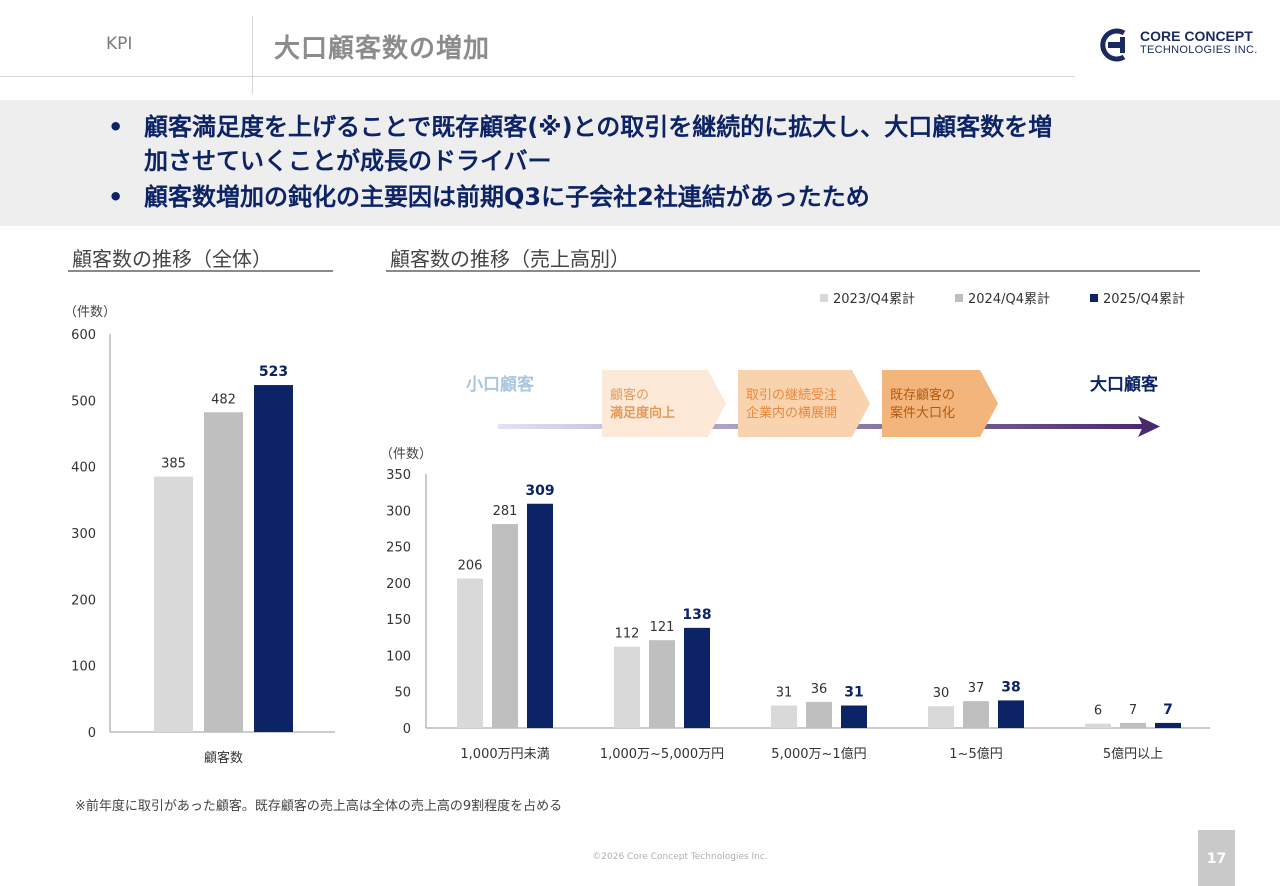  What do you see at coordinates (83, 468) in the screenshot?
I see `y-tick-label: 400` at bounding box center [83, 468].